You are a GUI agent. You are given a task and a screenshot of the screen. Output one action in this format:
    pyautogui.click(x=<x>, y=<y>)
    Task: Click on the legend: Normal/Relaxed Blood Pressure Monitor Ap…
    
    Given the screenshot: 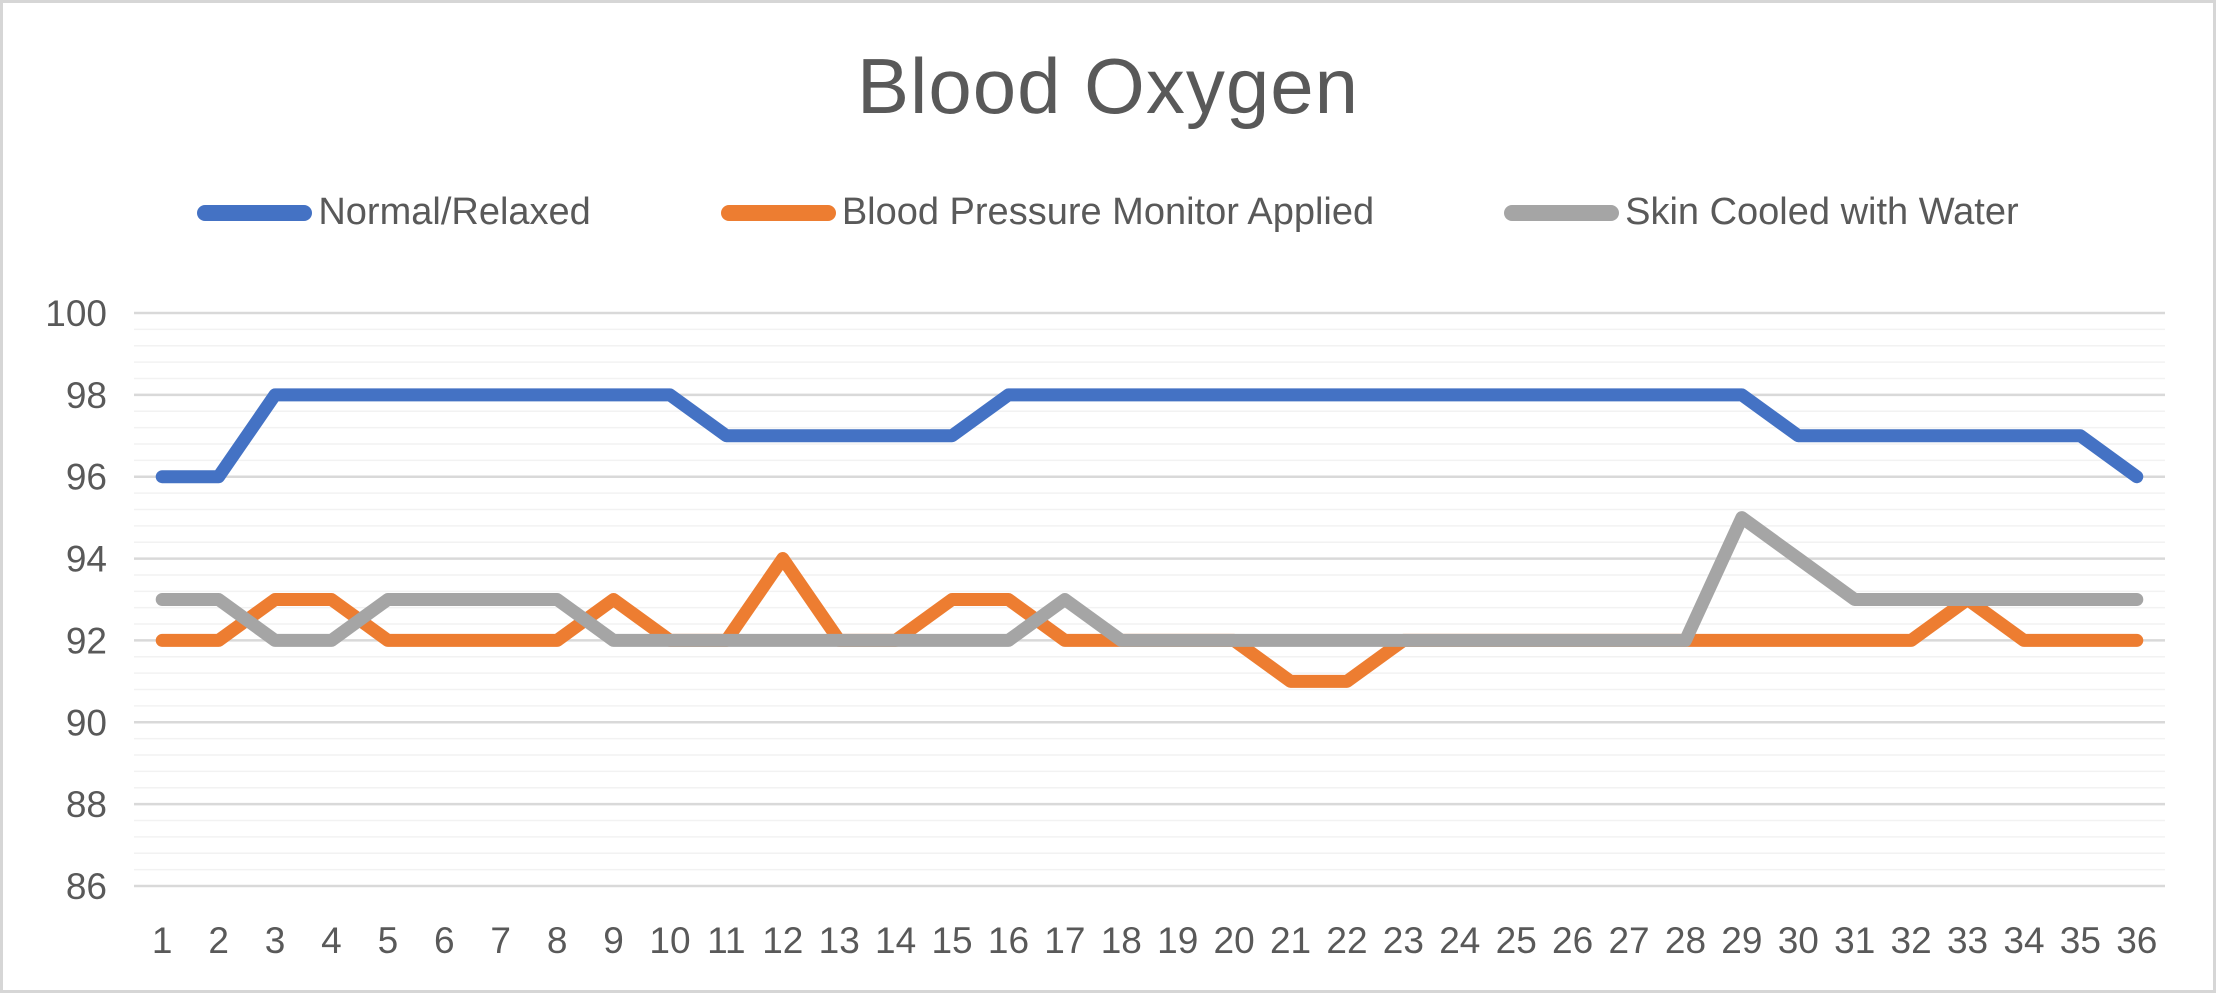 What is the action you would take?
    pyautogui.click(x=1108, y=212)
    